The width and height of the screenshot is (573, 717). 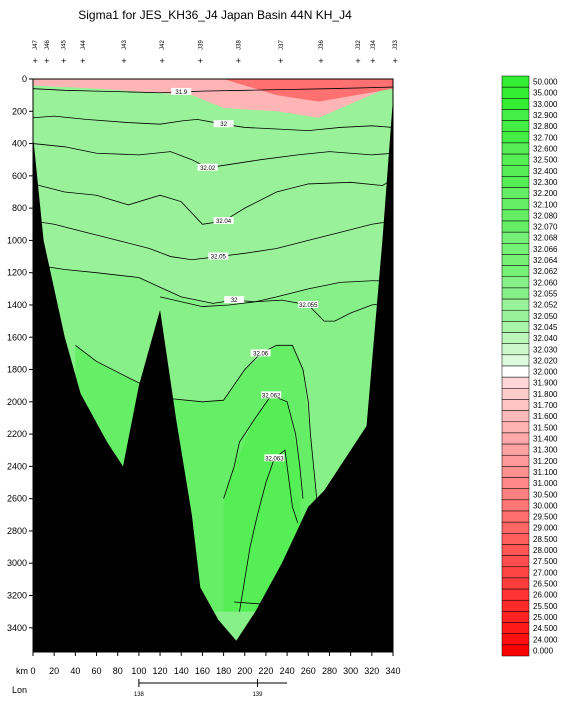 I want to click on contour-label: 32.04, so click(x=224, y=222).